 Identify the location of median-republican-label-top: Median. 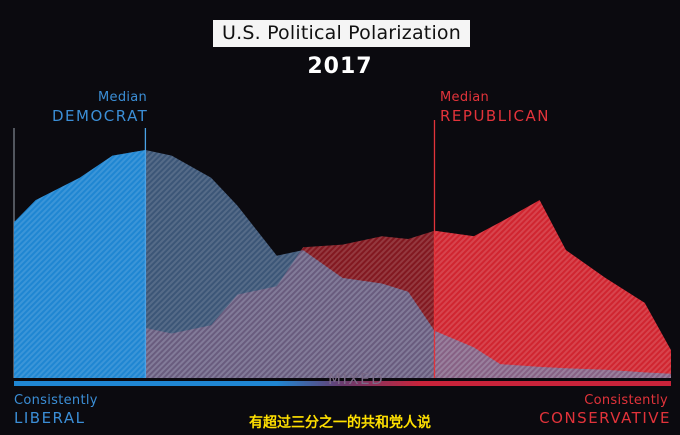
(465, 97).